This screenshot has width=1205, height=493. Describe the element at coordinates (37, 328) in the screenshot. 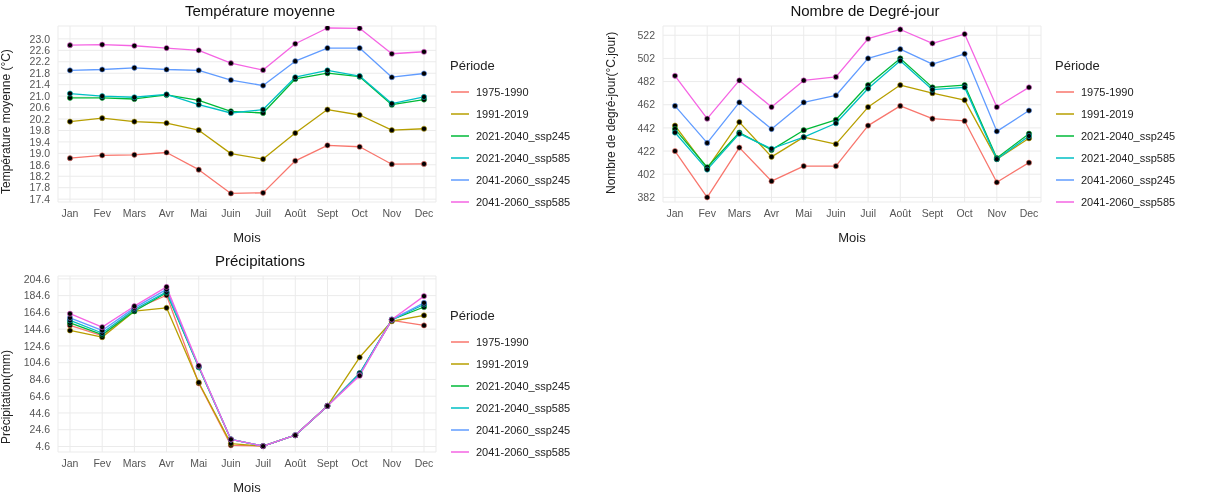

I see `y-tick-label: 144.6` at that location.